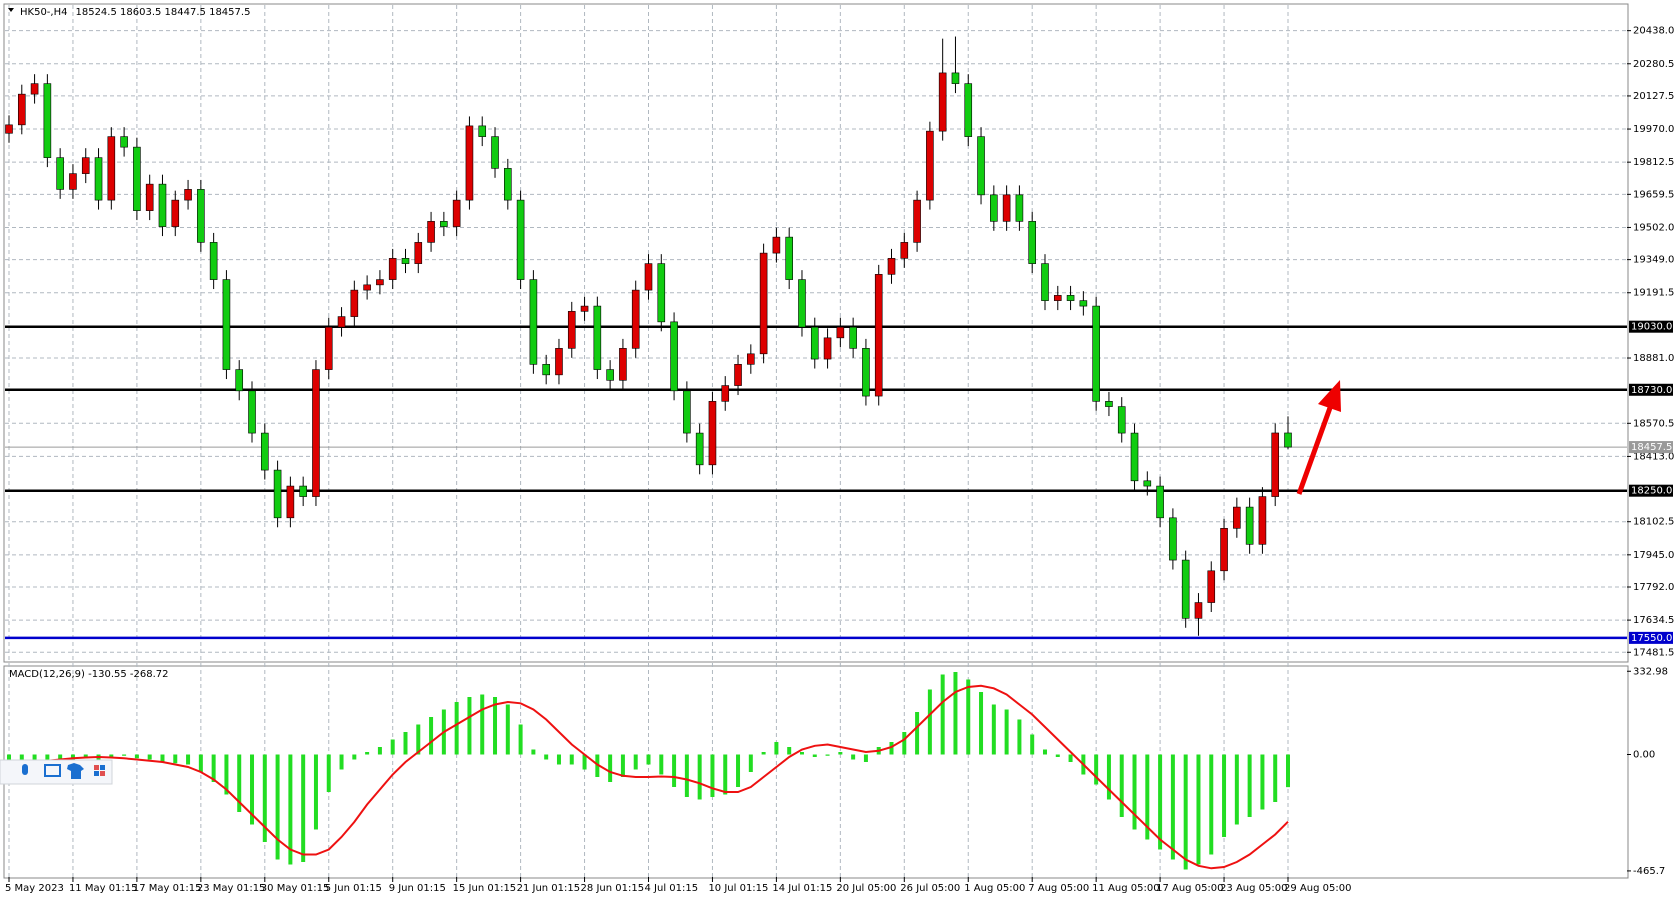 This screenshot has height=900, width=1675. I want to click on x-tick-label: 7 Aug 05:00, so click(1058, 888).